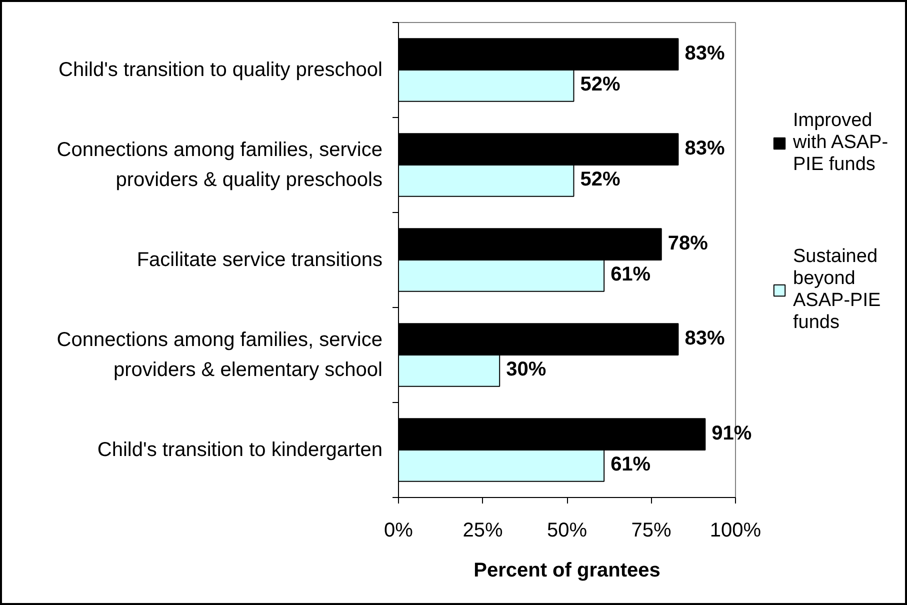 This screenshot has height=605, width=907. I want to click on x-axis-title: Percent of grantees, so click(567, 571).